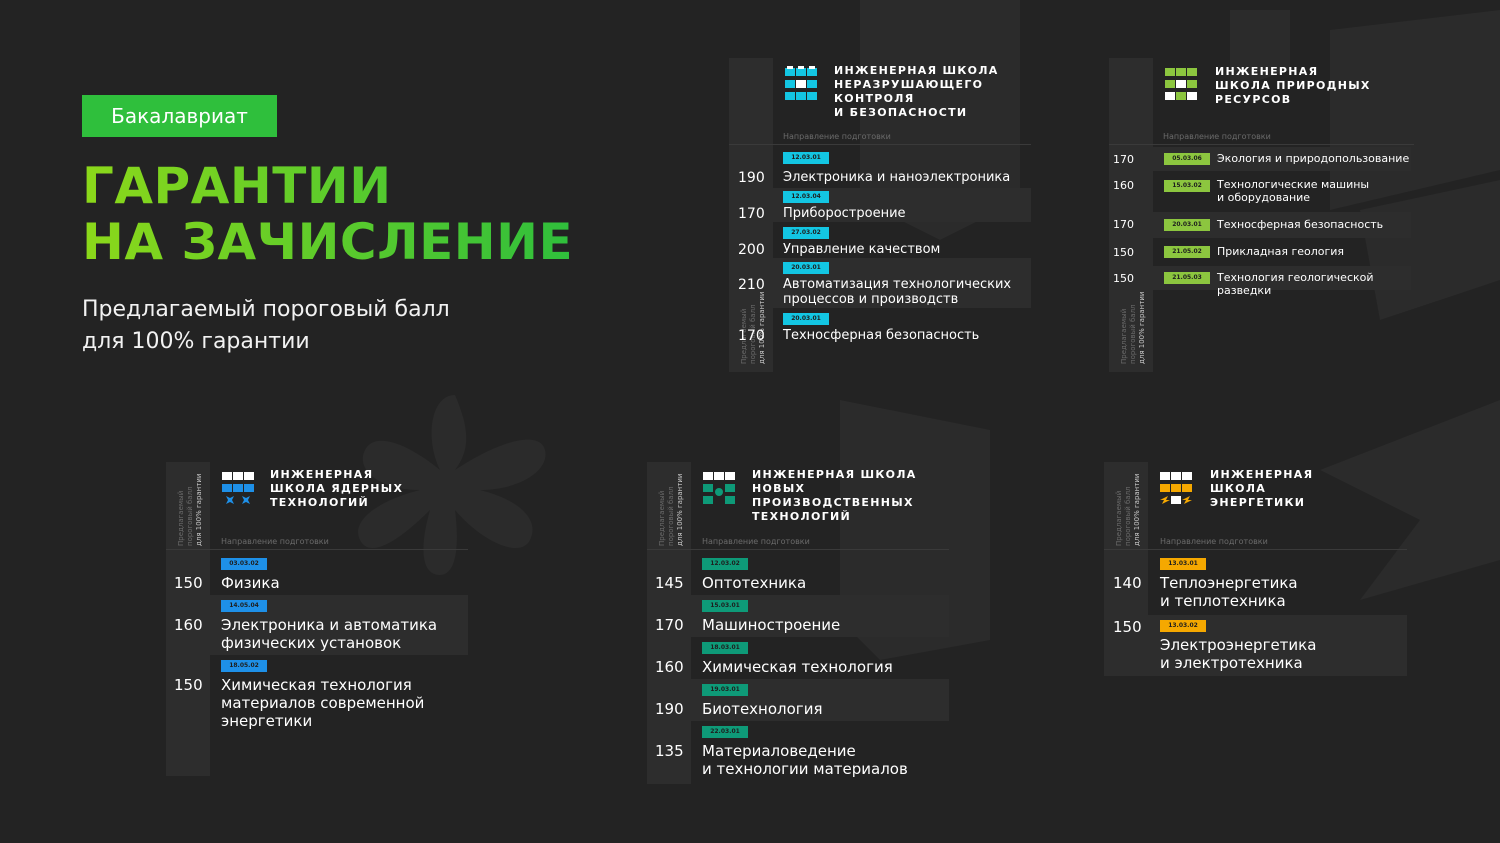 The width and height of the screenshot is (1500, 843). Describe the element at coordinates (1187, 186) in the screenshot. I see `program-code: 15.03.02` at that location.